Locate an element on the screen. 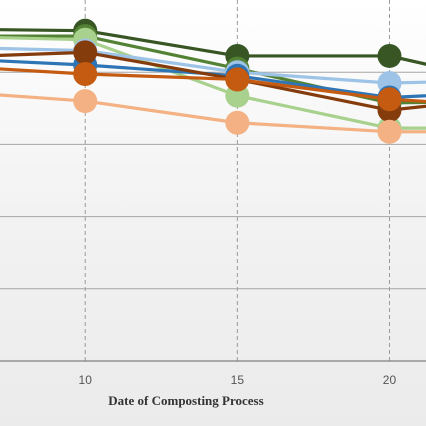 Image resolution: width=426 pixels, height=426 pixels. x-tick-label: 15 is located at coordinates (238, 380).